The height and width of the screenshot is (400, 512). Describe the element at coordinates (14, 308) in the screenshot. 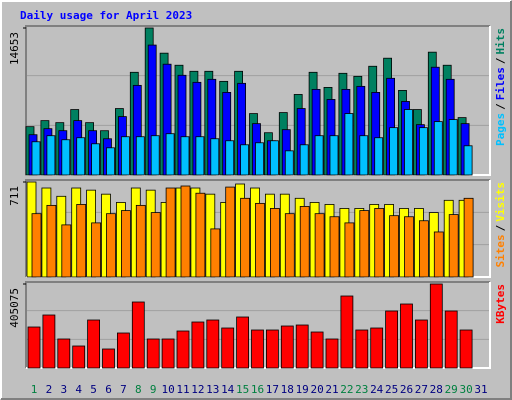

I see `y-tick-label: 405075` at that location.